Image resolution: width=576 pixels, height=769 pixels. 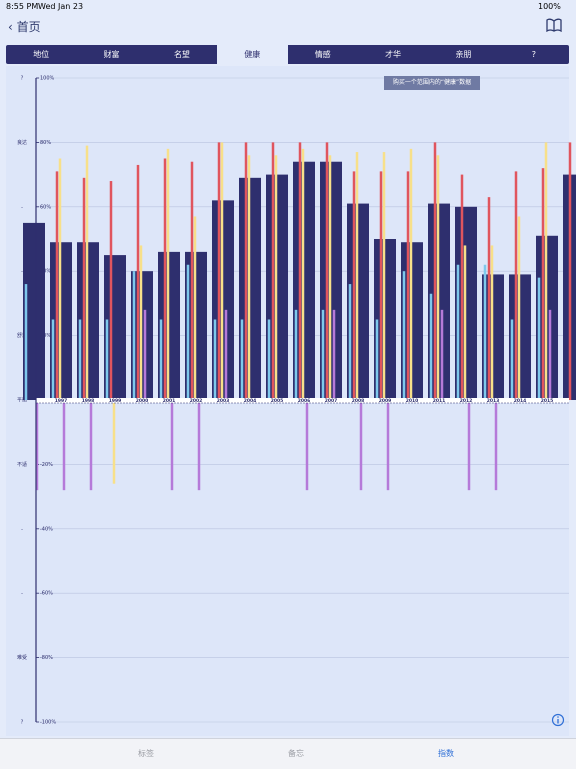 What do you see at coordinates (463, 54) in the screenshot?
I see `tab: 亲朋` at bounding box center [463, 54].